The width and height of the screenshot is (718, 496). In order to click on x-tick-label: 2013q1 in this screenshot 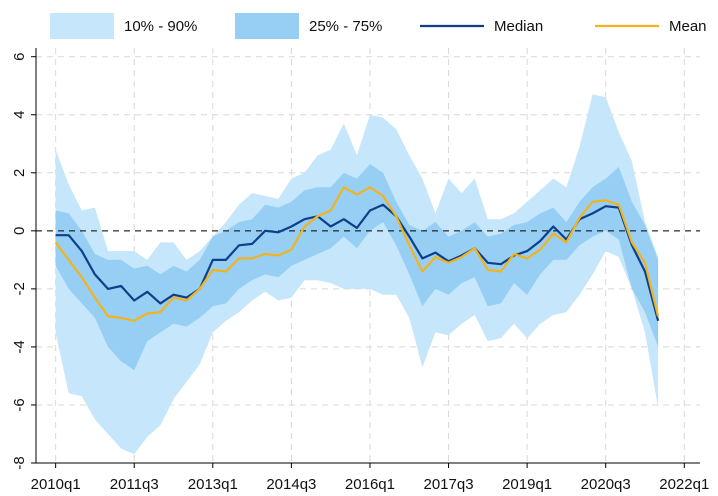, I will do `click(213, 484)`.